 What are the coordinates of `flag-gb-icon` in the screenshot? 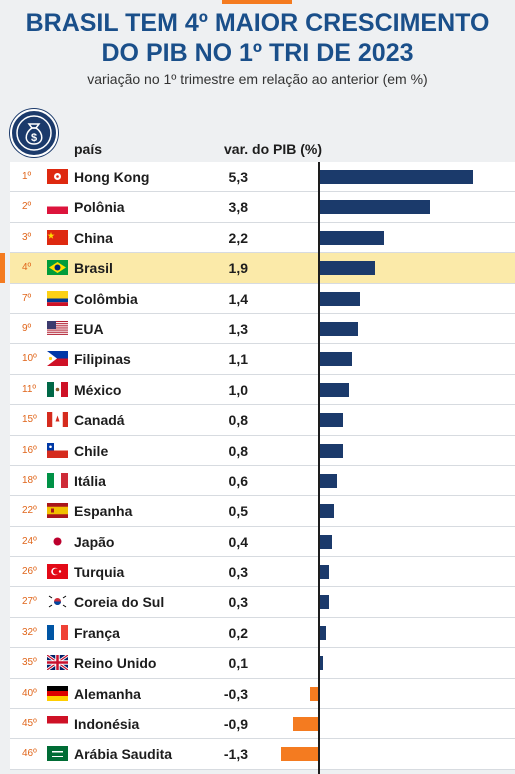 It's located at (57, 663).